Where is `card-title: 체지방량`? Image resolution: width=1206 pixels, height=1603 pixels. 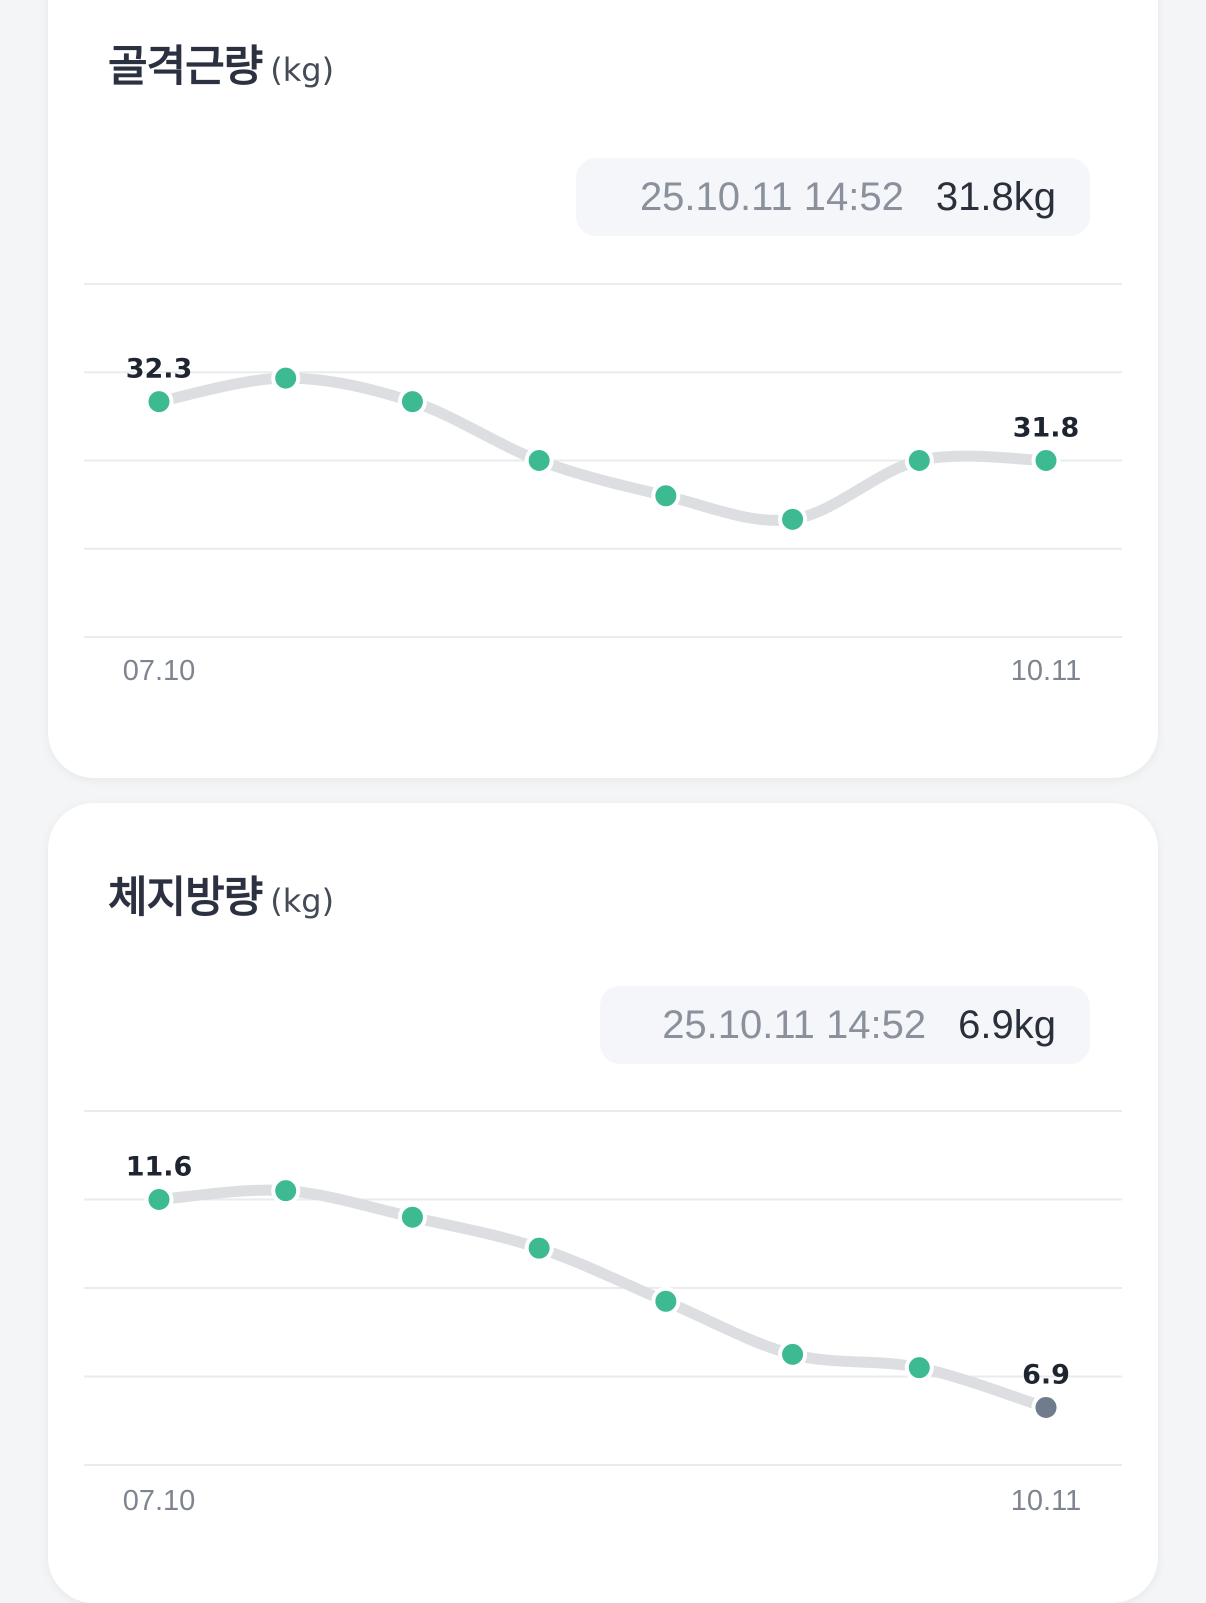 card-title: 체지방량 is located at coordinates (185, 898).